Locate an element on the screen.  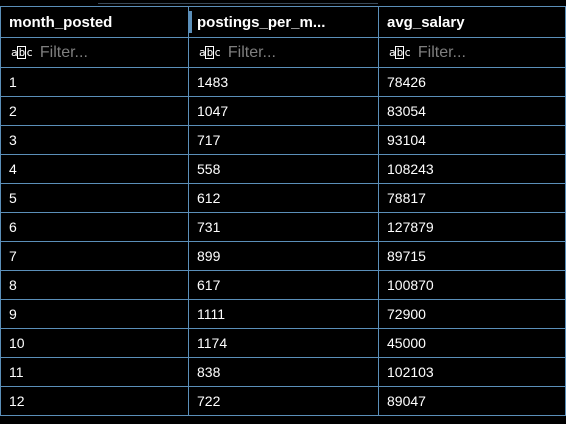
cell-avg-salary: 93104 is located at coordinates (472, 140).